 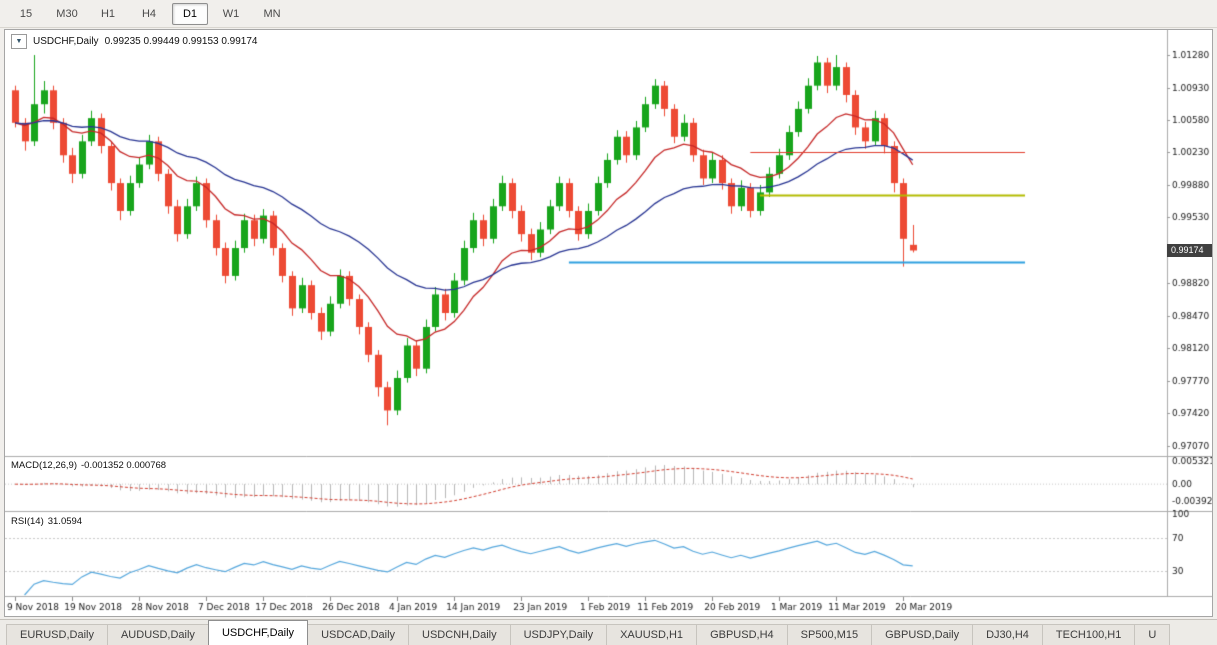 What do you see at coordinates (108, 13) in the screenshot?
I see `timeframe-button-h1: H1` at bounding box center [108, 13].